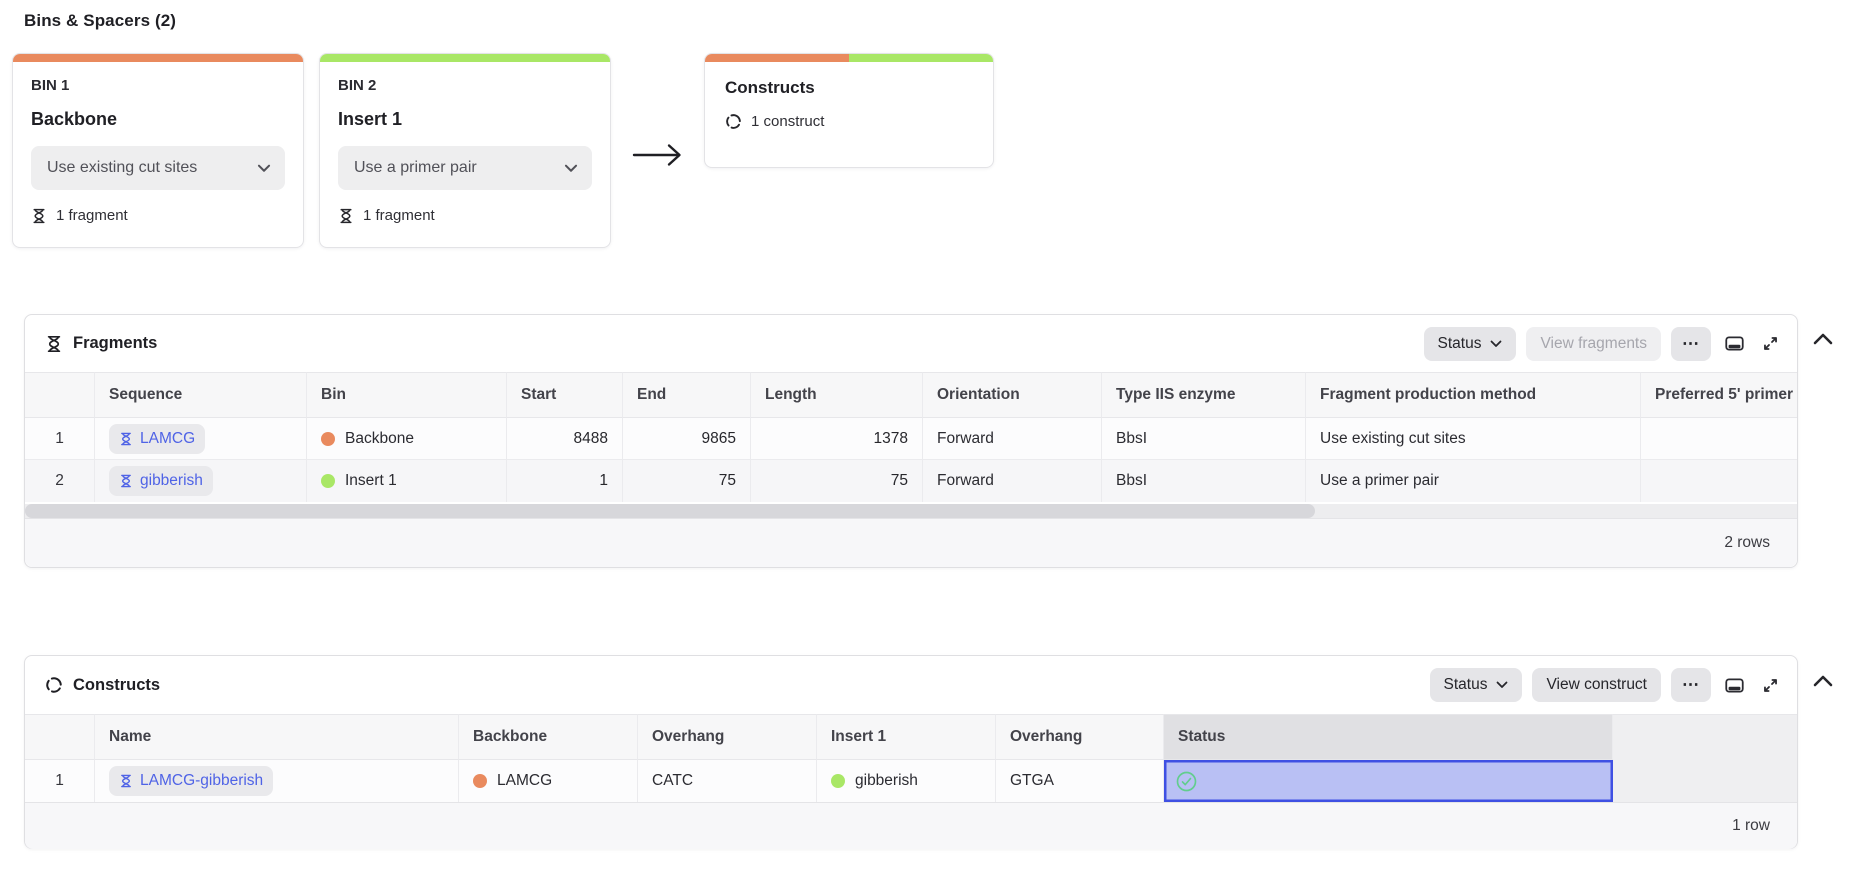  What do you see at coordinates (1388, 781) in the screenshot?
I see `status-cell-selected` at bounding box center [1388, 781].